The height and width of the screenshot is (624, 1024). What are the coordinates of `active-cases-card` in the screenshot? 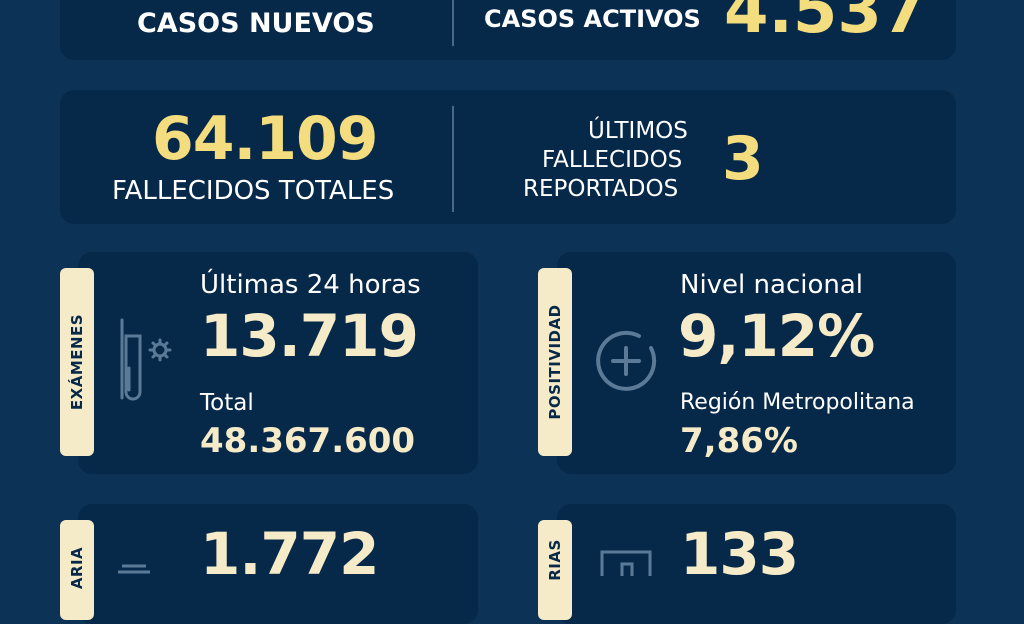 It's located at (508, 30).